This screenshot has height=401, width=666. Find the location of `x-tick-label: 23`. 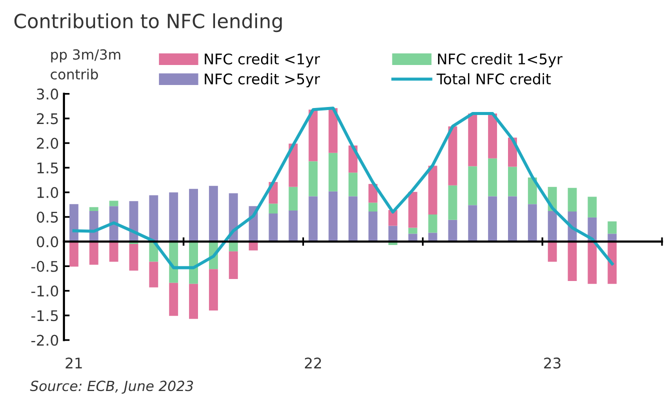

x-tick-label: 23 is located at coordinates (552, 363).